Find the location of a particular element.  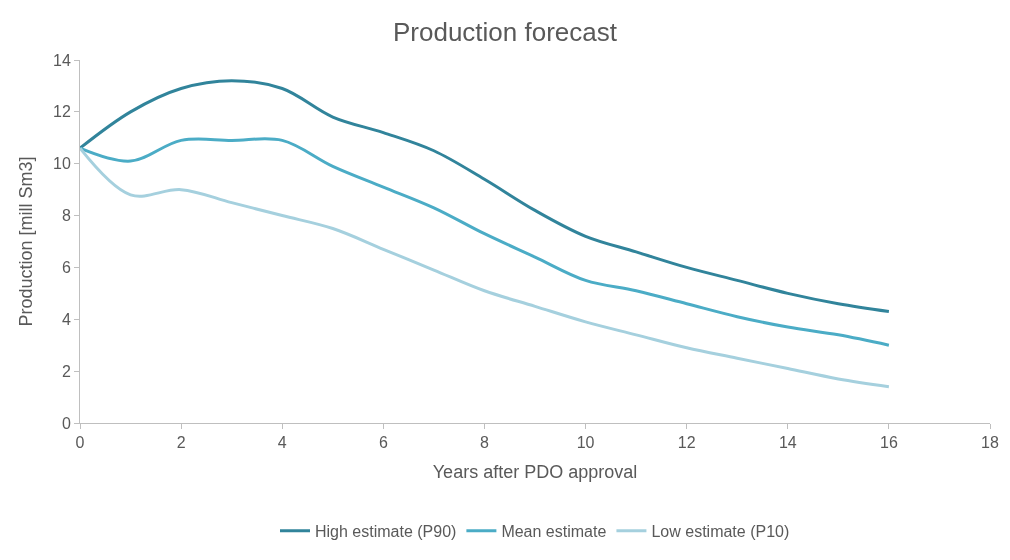

y-axis-title: Production [mill Sm3] is located at coordinates (26, 241).